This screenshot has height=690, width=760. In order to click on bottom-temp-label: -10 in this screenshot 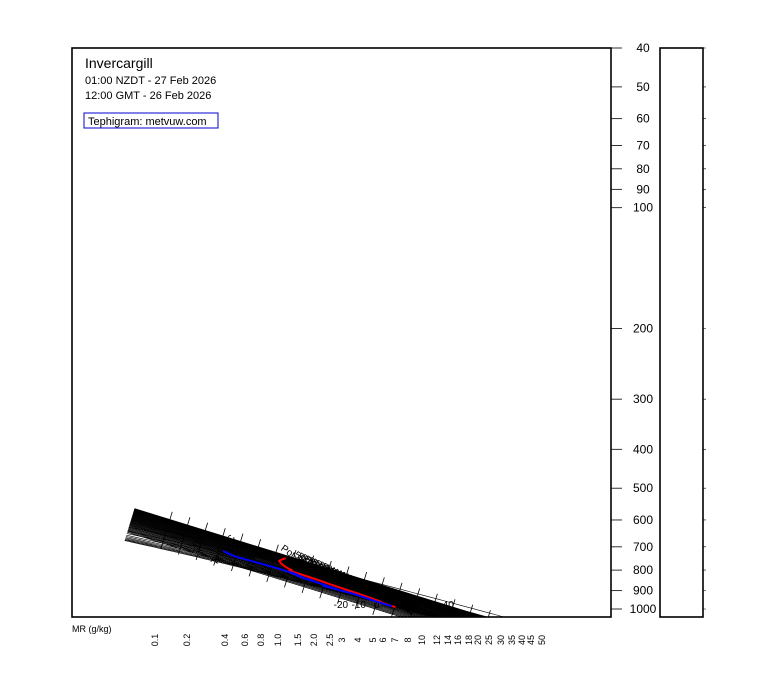, I will do `click(359, 605)`.